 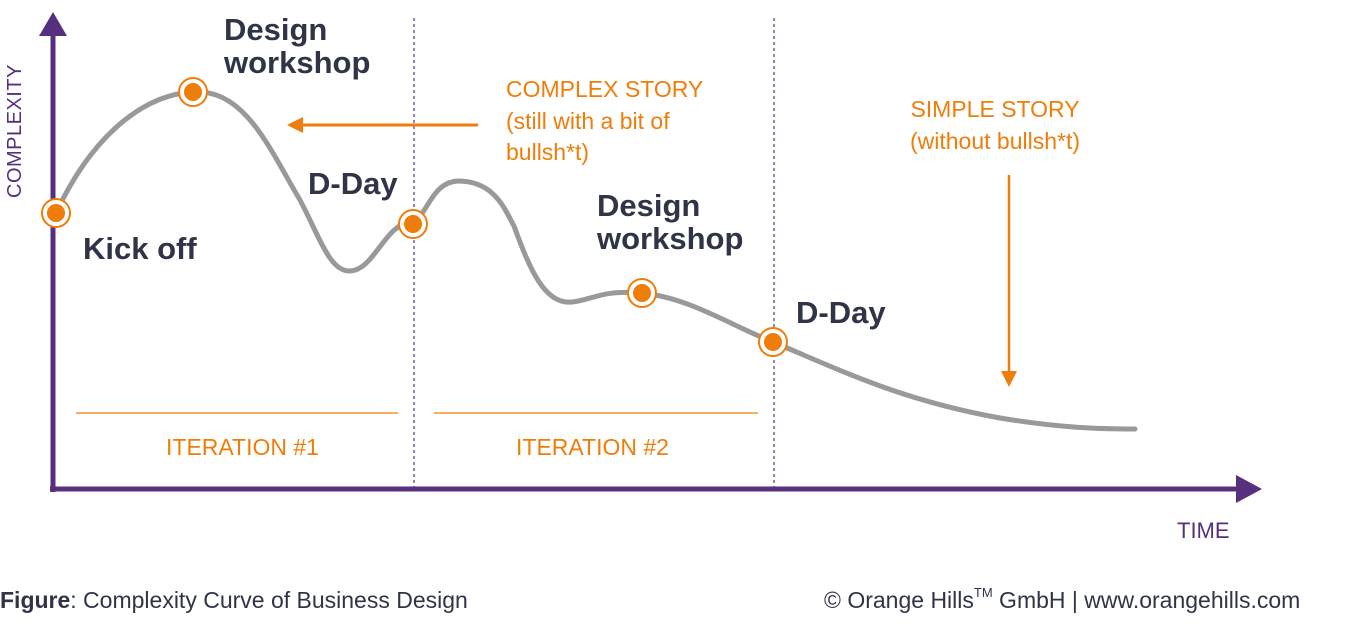 What do you see at coordinates (297, 46) in the screenshot?
I see `milestone-label-design-workshop-1: Design workshop` at bounding box center [297, 46].